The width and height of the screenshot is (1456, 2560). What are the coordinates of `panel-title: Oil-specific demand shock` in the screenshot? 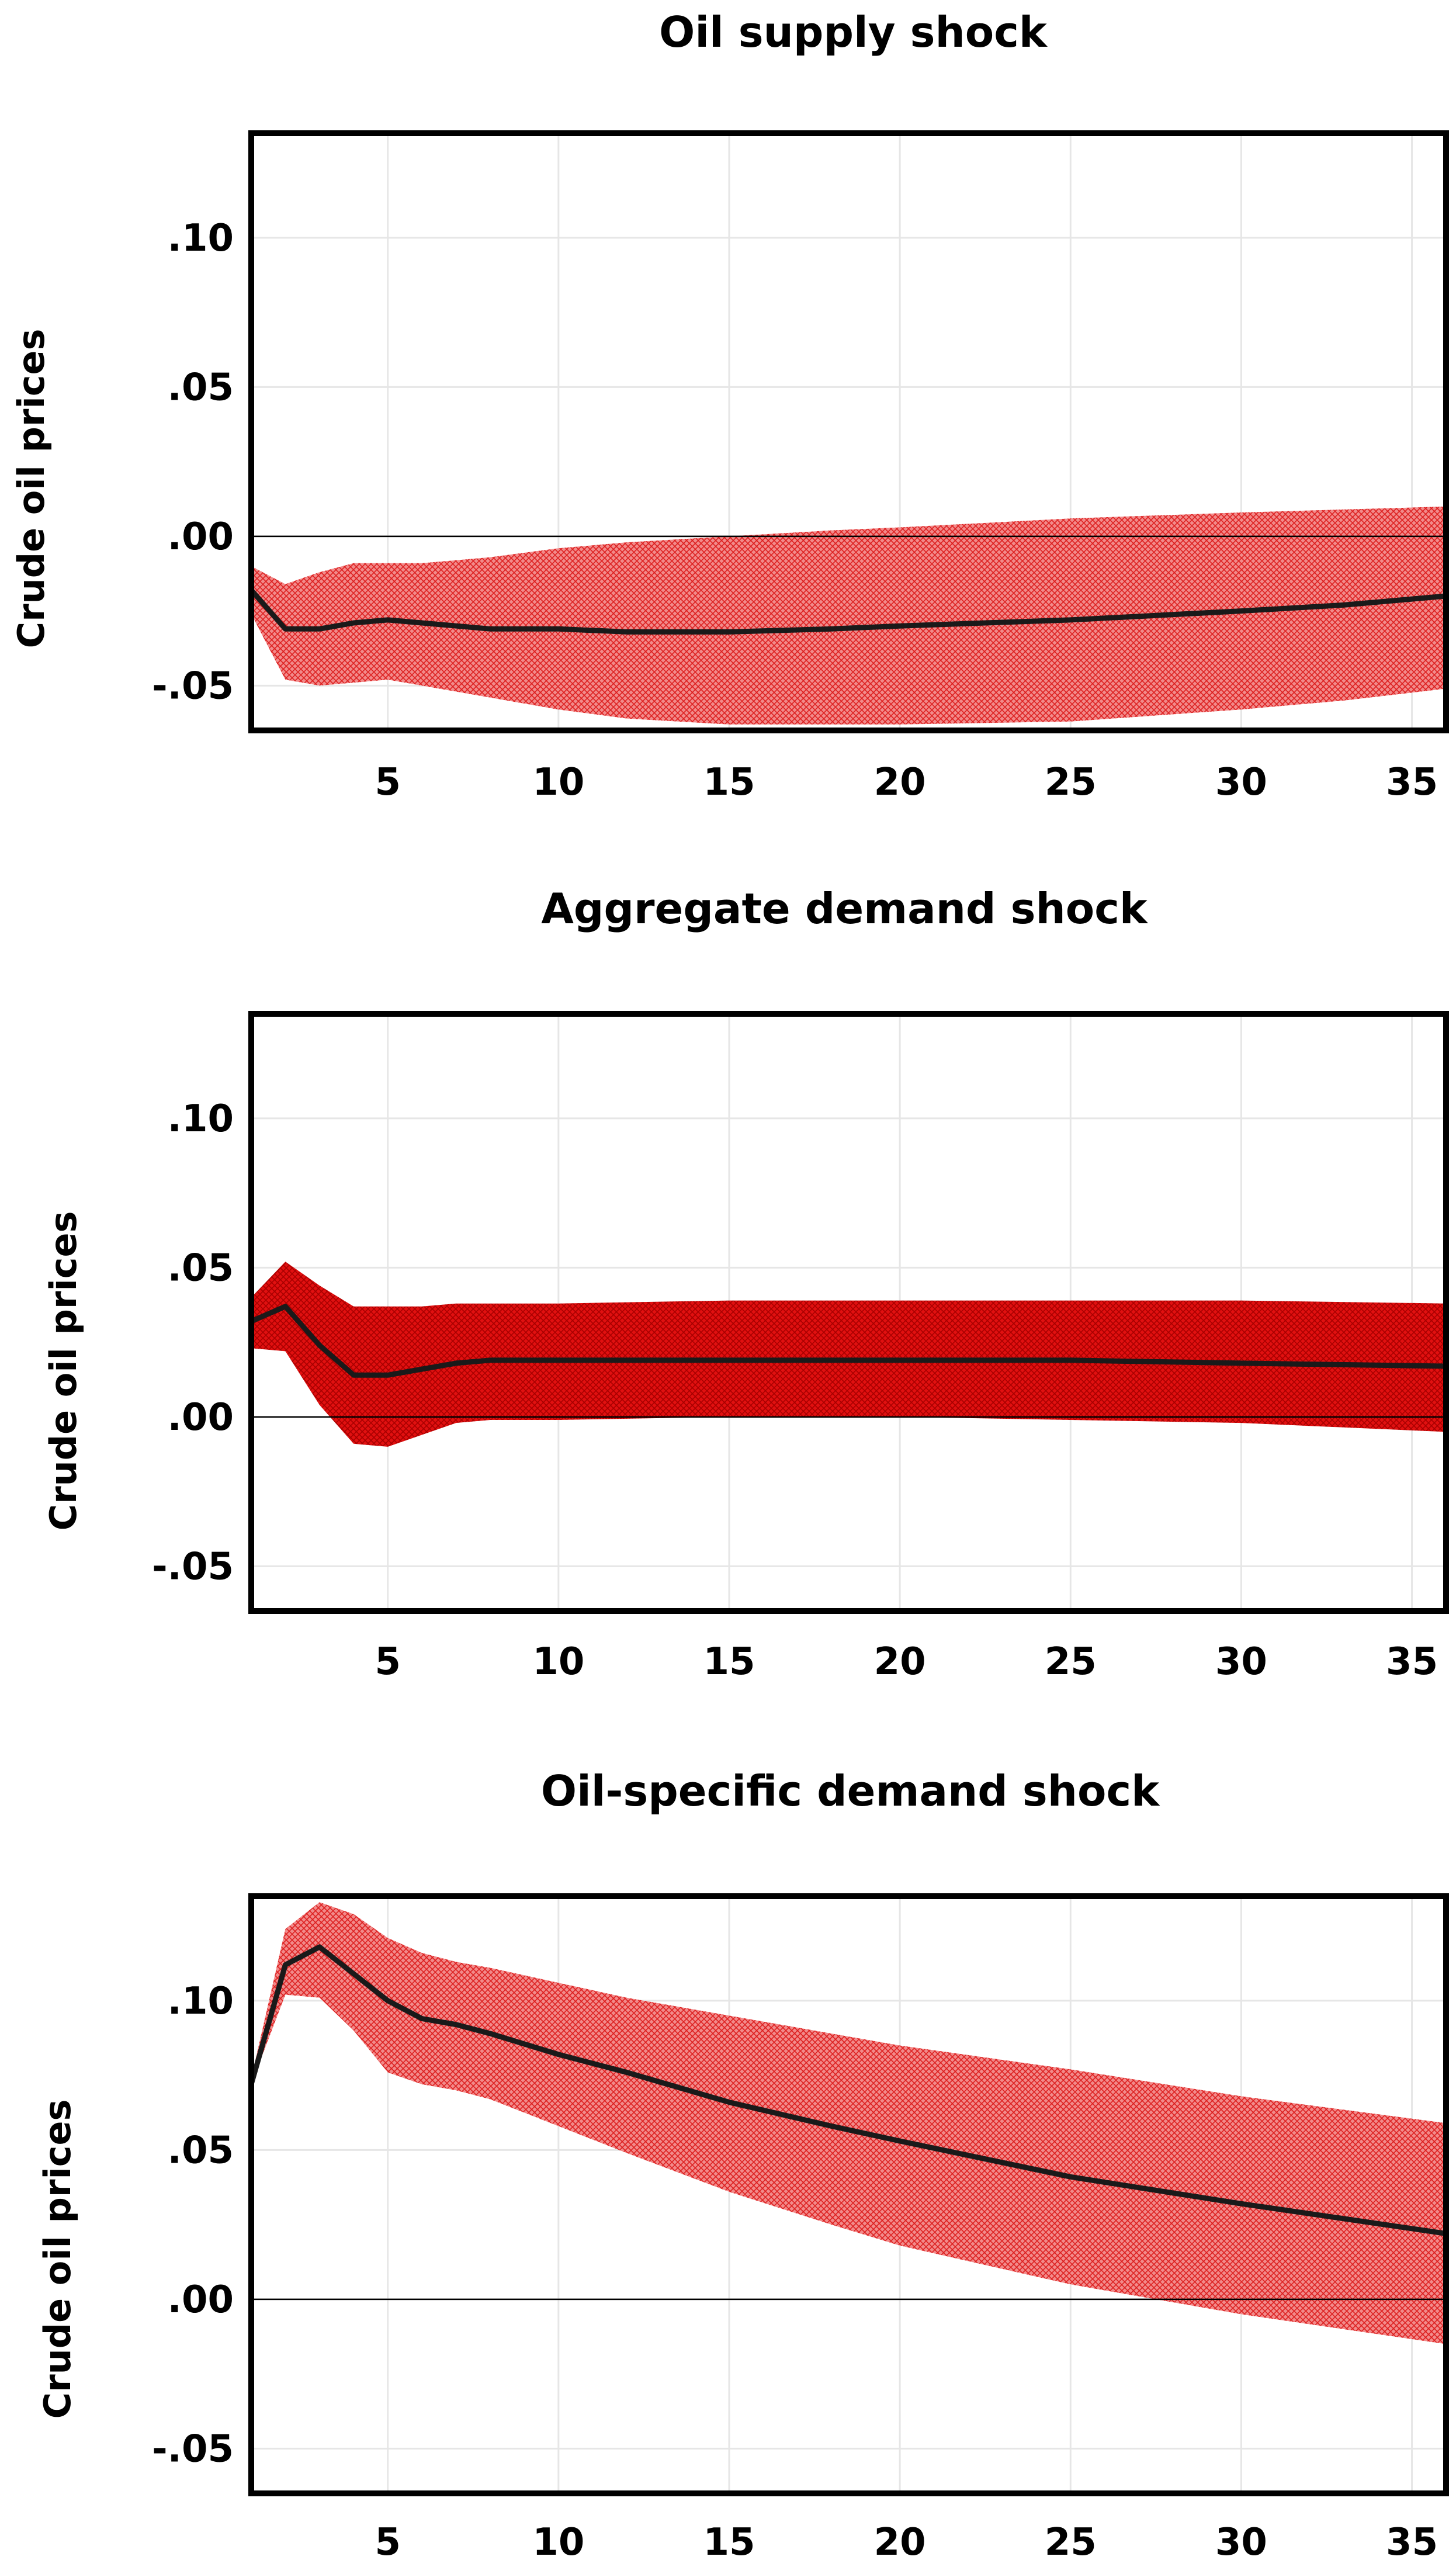 It's located at (850, 1791).